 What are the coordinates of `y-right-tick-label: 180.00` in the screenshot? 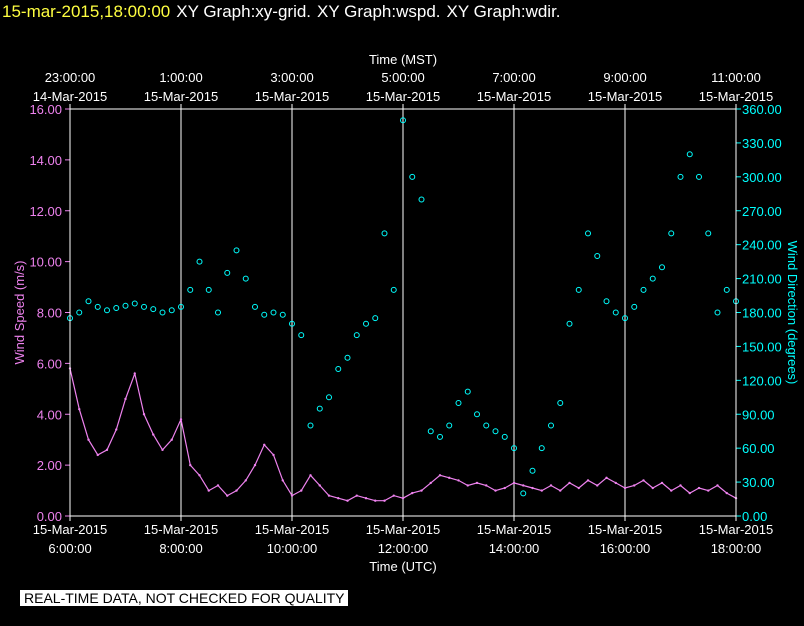 It's located at (762, 313).